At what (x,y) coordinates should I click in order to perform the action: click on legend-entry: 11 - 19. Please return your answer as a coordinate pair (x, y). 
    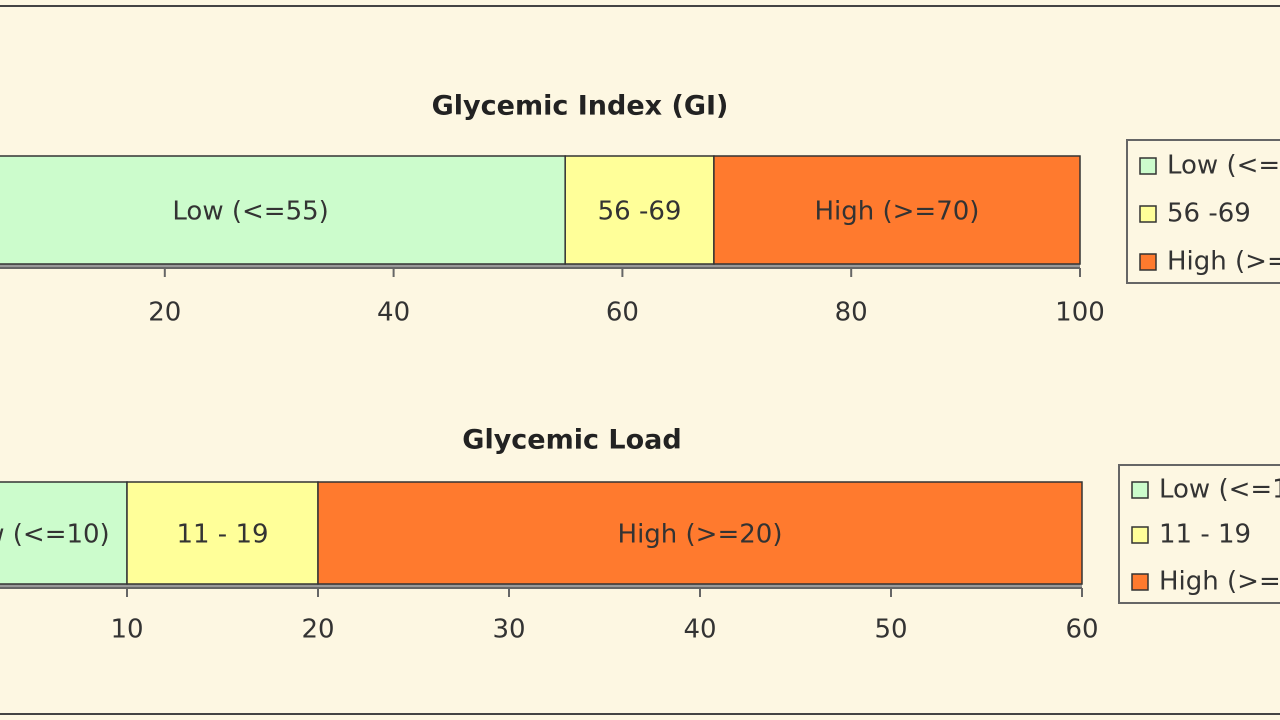
    Looking at the image, I should click on (1205, 535).